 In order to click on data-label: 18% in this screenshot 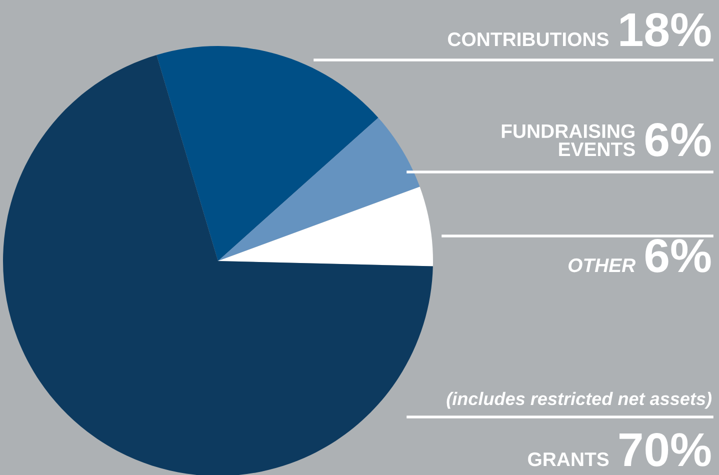, I will do `click(665, 29)`.